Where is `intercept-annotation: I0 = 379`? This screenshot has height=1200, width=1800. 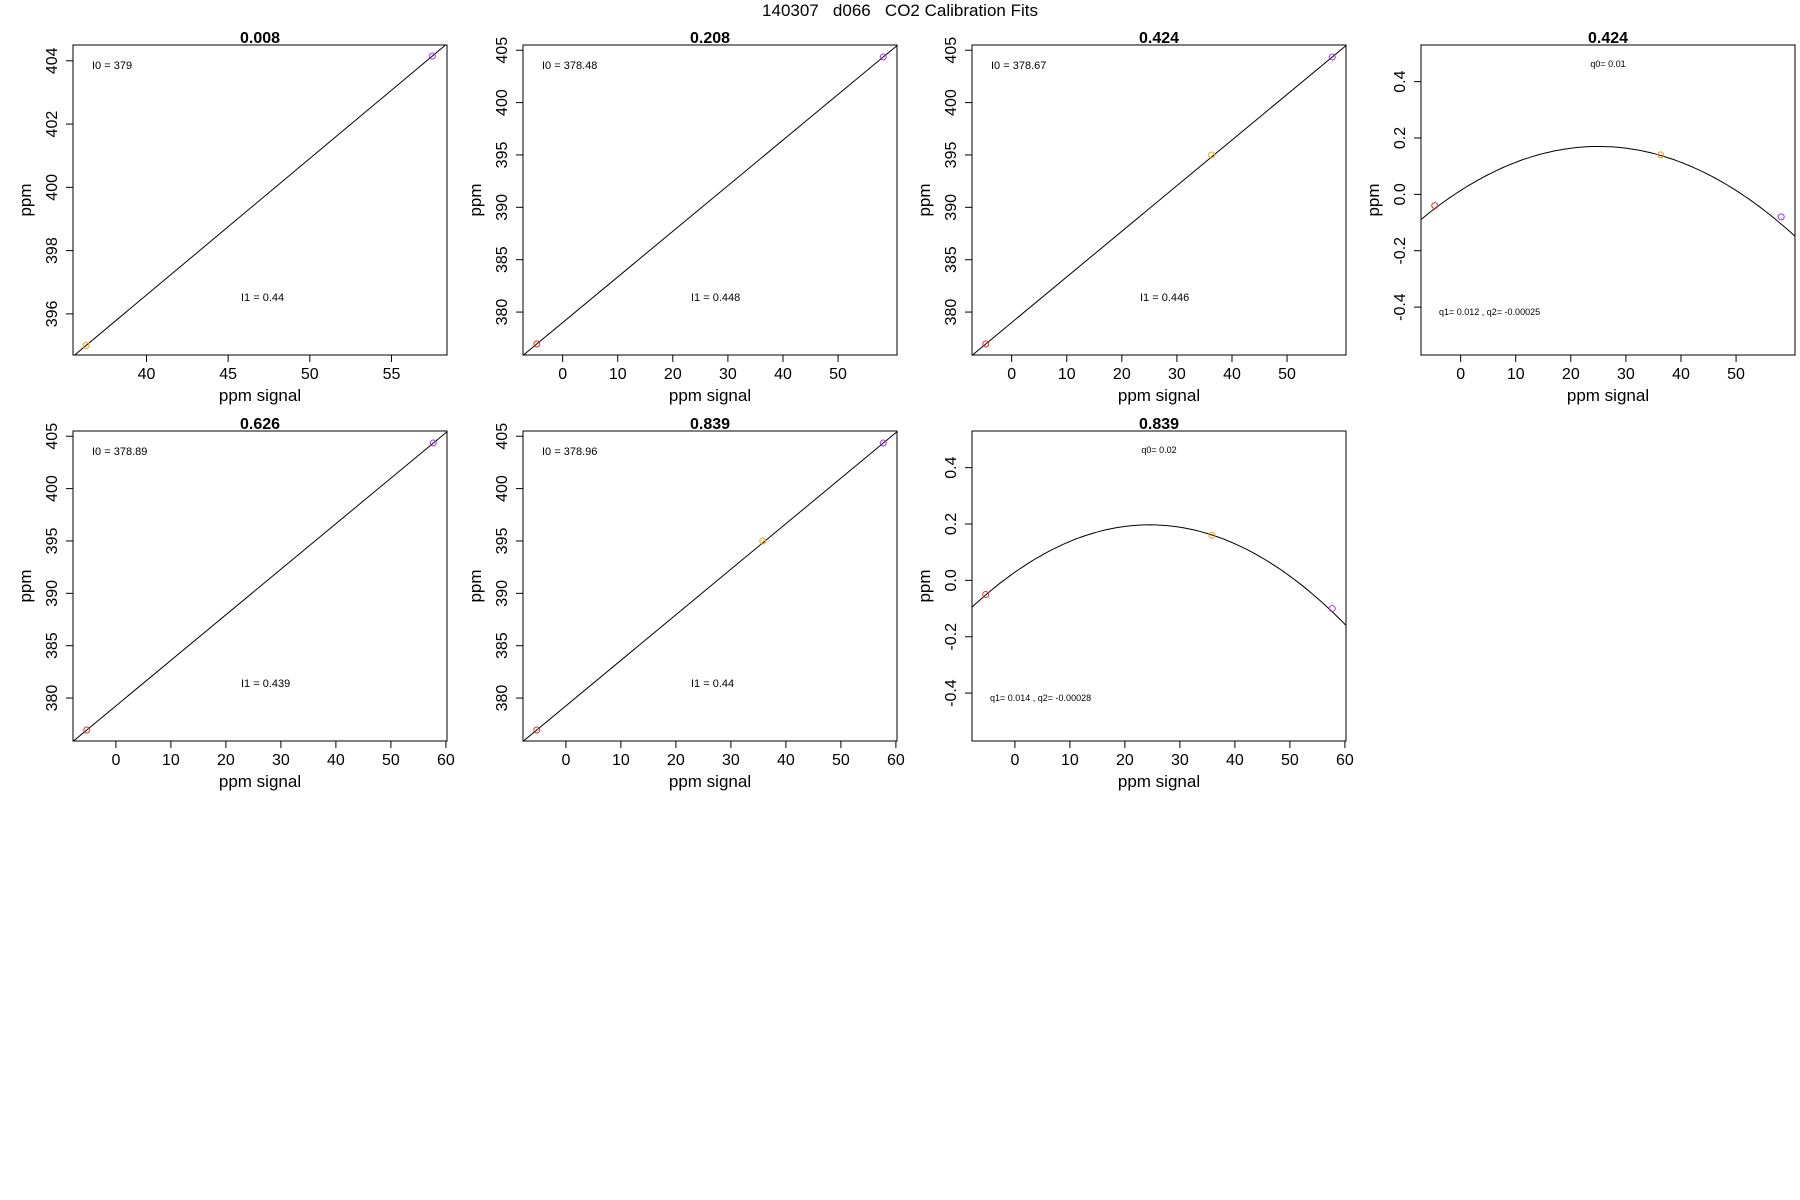
intercept-annotation: I0 = 379 is located at coordinates (112, 66).